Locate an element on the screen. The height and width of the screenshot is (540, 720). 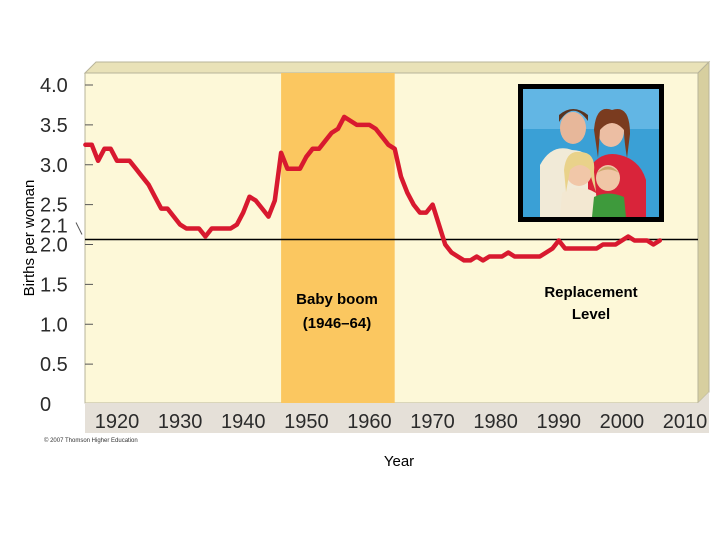
baby-boom-band is located at coordinates (338, 238).